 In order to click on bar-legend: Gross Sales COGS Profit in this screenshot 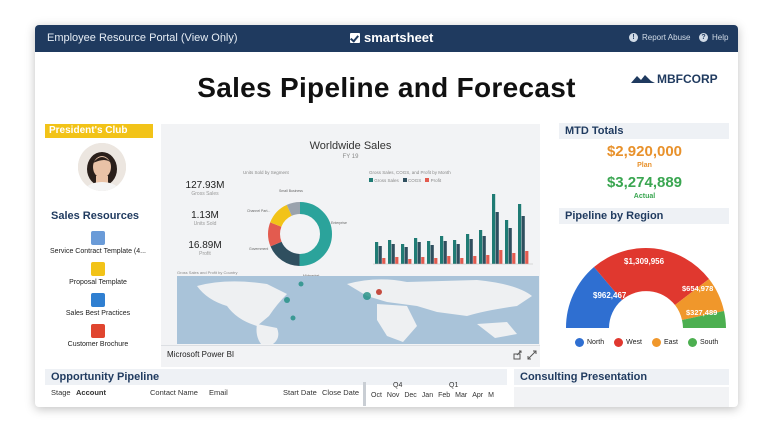, I will do `click(405, 180)`.